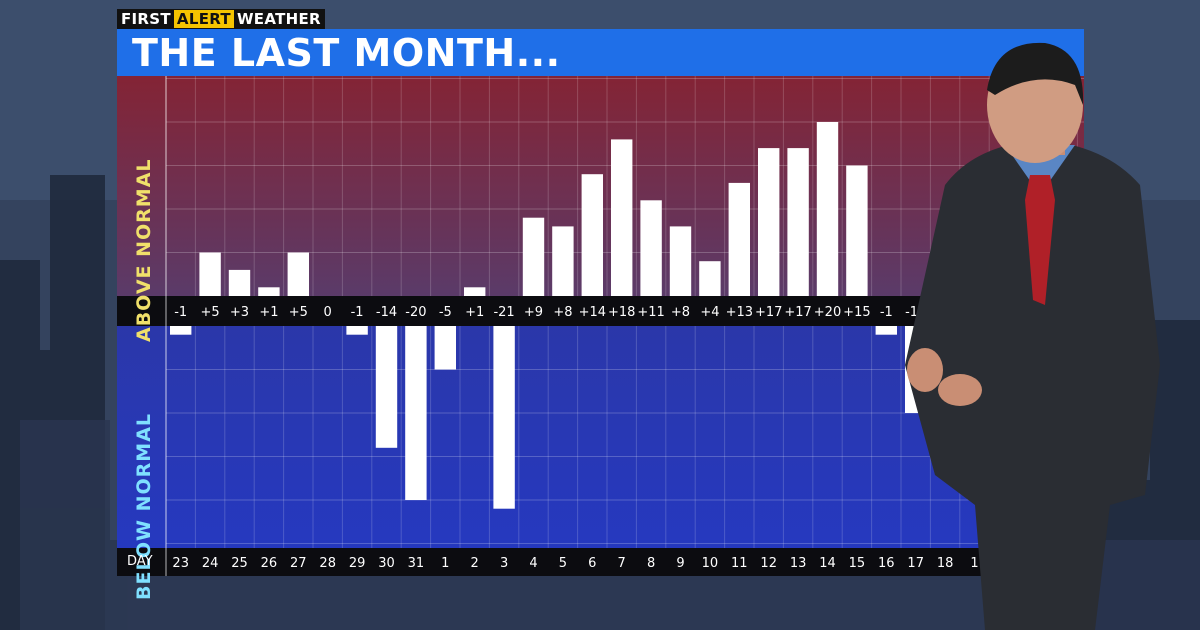 The height and width of the screenshot is (630, 1200). What do you see at coordinates (328, 312) in the screenshot?
I see `value-label: 0` at bounding box center [328, 312].